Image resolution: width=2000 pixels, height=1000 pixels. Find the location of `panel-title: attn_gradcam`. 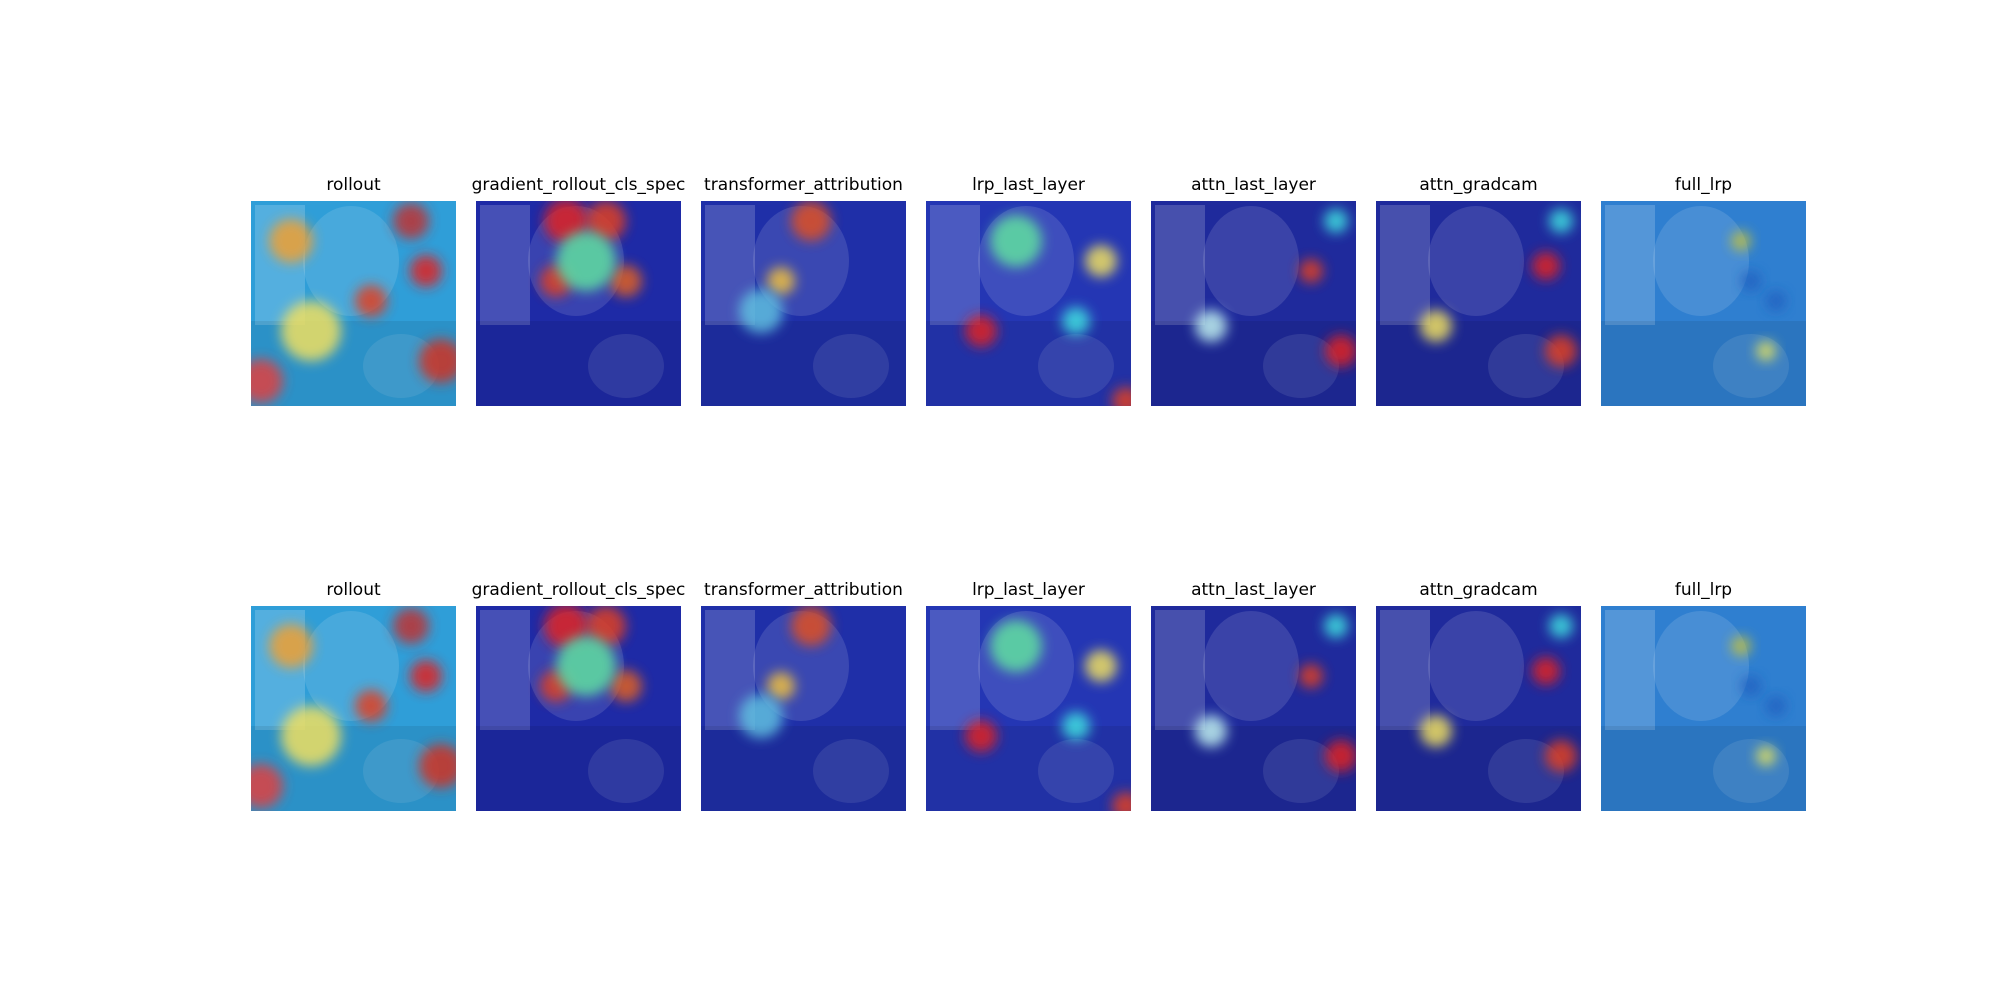

panel-title: attn_gradcam is located at coordinates (1478, 590).